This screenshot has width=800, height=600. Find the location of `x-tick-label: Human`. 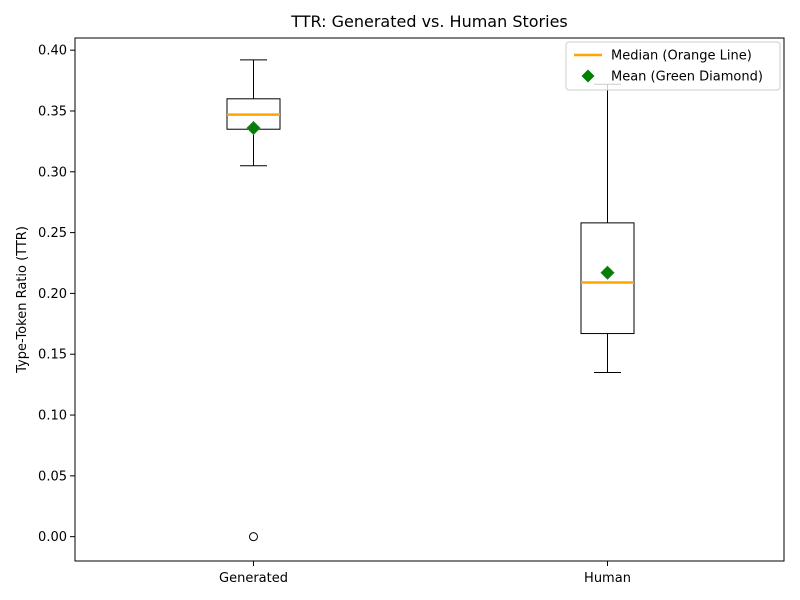

x-tick-label: Human is located at coordinates (607, 578).